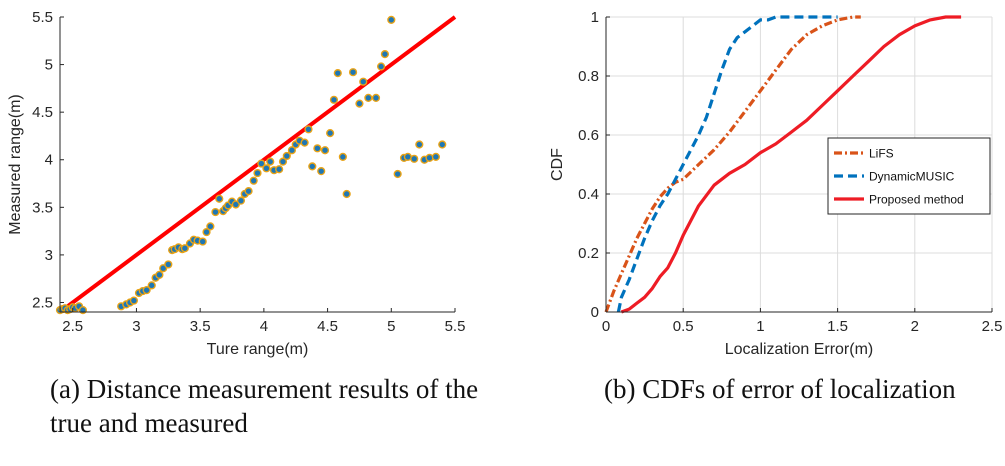  What do you see at coordinates (557, 164) in the screenshot?
I see `y-axis-label: CDF` at bounding box center [557, 164].